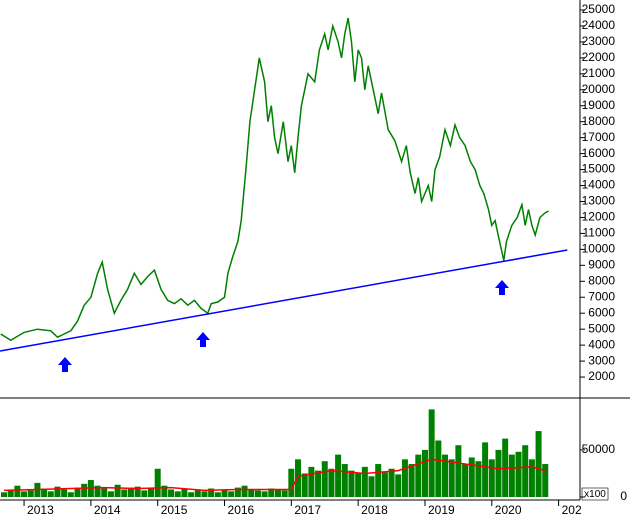 Image resolution: width=630 pixels, height=519 pixels. I want to click on y-tick-label: 12000, so click(599, 217).